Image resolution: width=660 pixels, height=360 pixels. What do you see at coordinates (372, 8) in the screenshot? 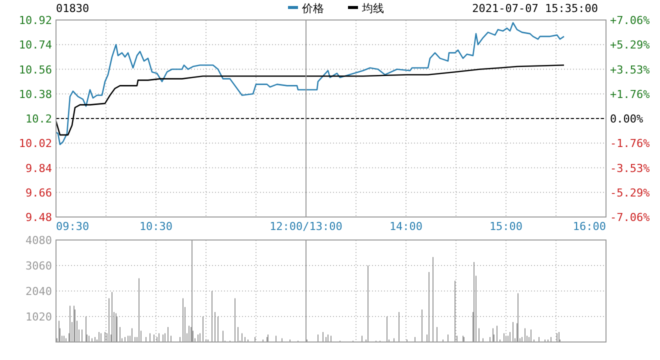
I see `legend-label: 均线` at bounding box center [372, 8].